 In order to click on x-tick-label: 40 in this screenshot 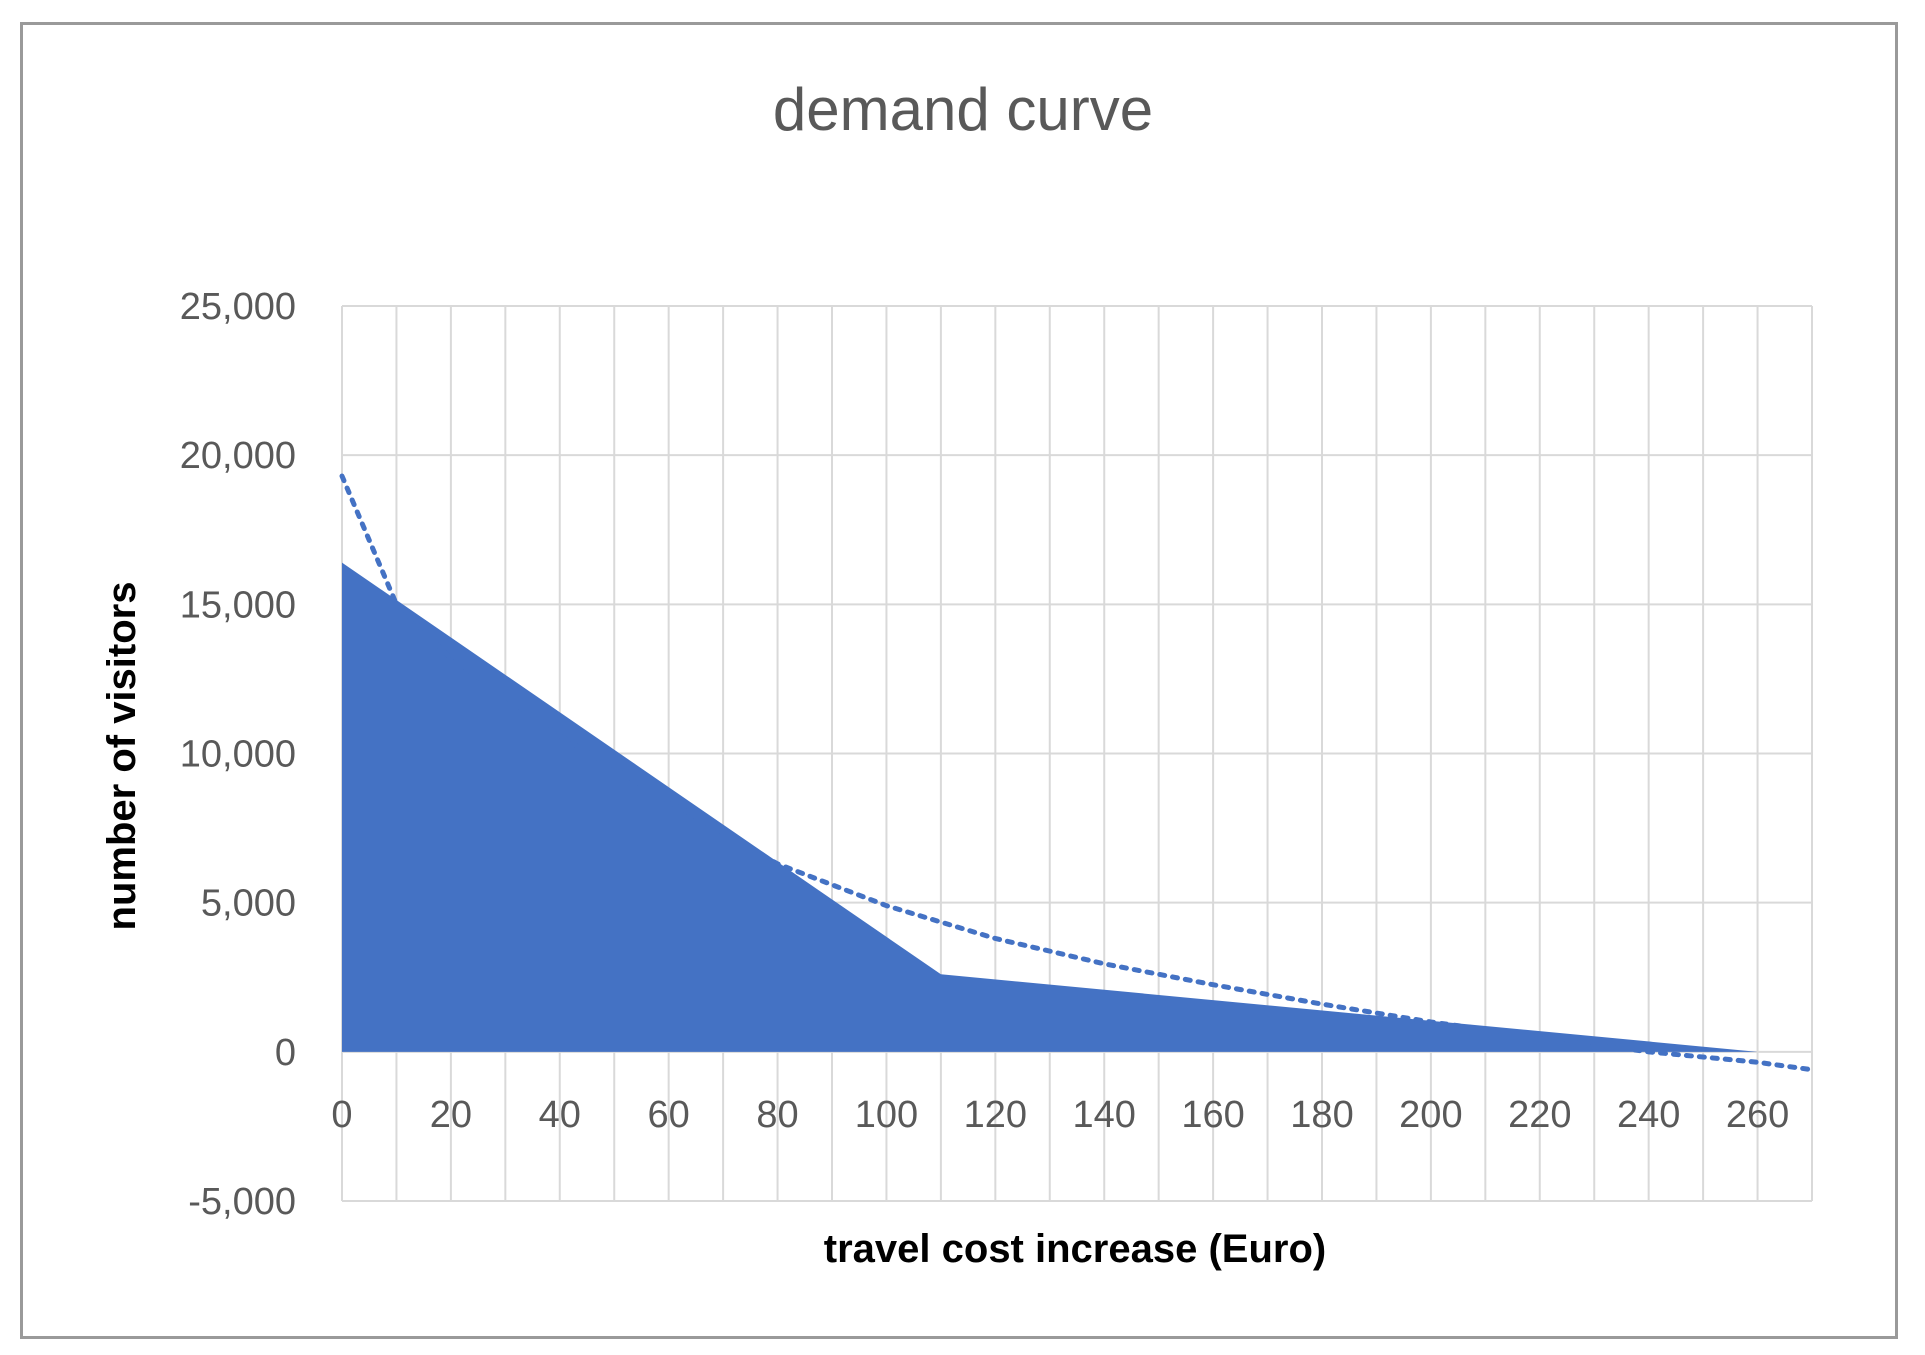, I will do `click(560, 1115)`.